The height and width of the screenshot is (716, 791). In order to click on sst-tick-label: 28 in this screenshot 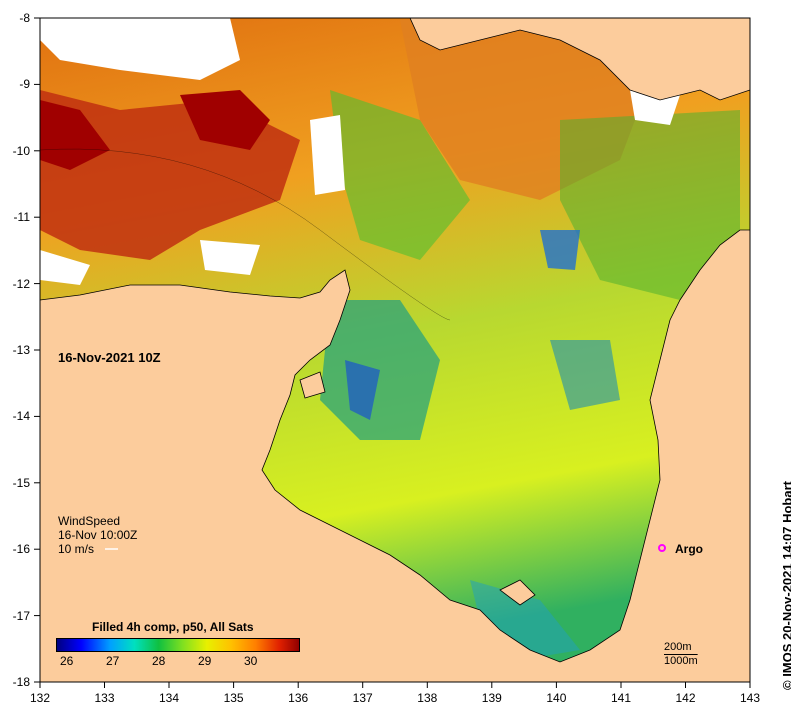, I will do `click(159, 661)`.